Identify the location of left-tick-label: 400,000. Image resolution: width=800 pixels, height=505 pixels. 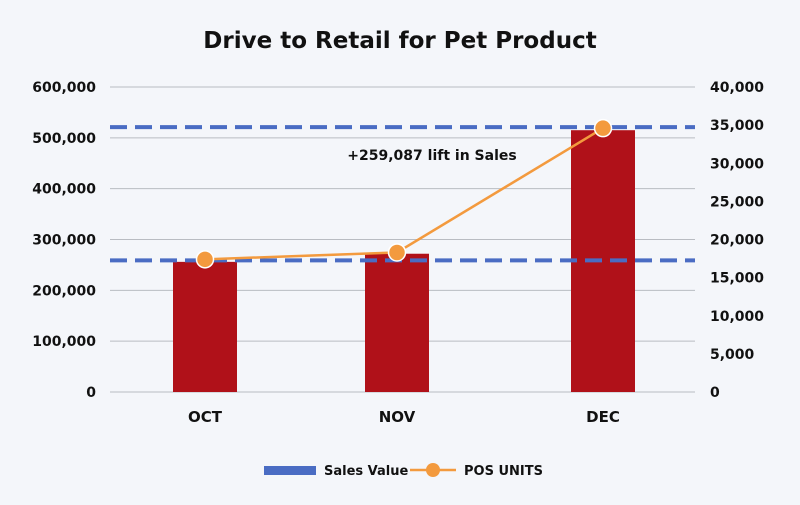
(64, 190).